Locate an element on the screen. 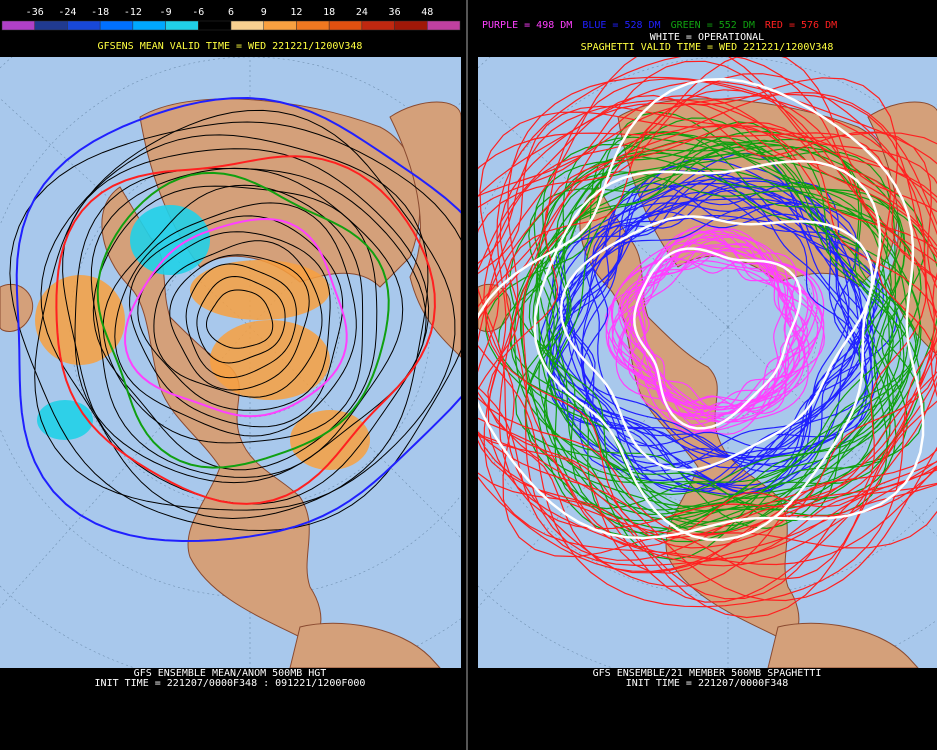  contour-legend-label: GREEN = 552 DM is located at coordinates (713, 25).